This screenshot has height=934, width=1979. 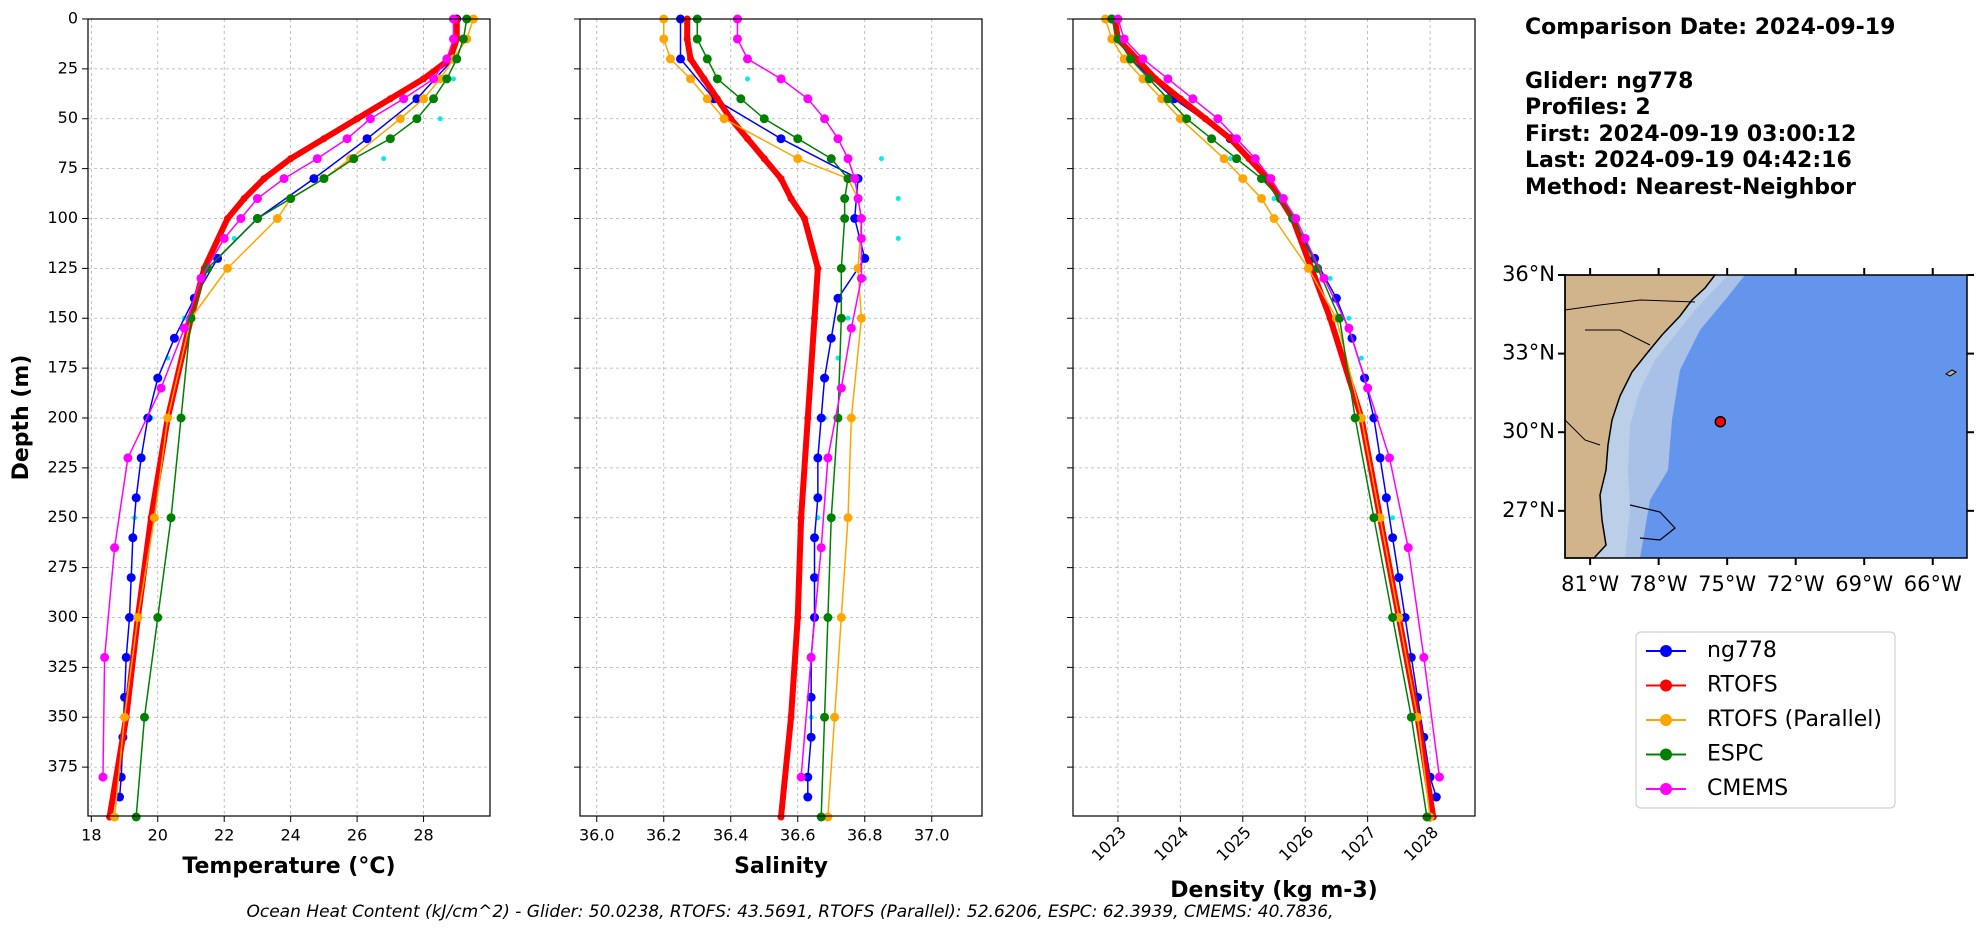 I want to click on map-lat-label: 27°N, so click(x=1528, y=510).